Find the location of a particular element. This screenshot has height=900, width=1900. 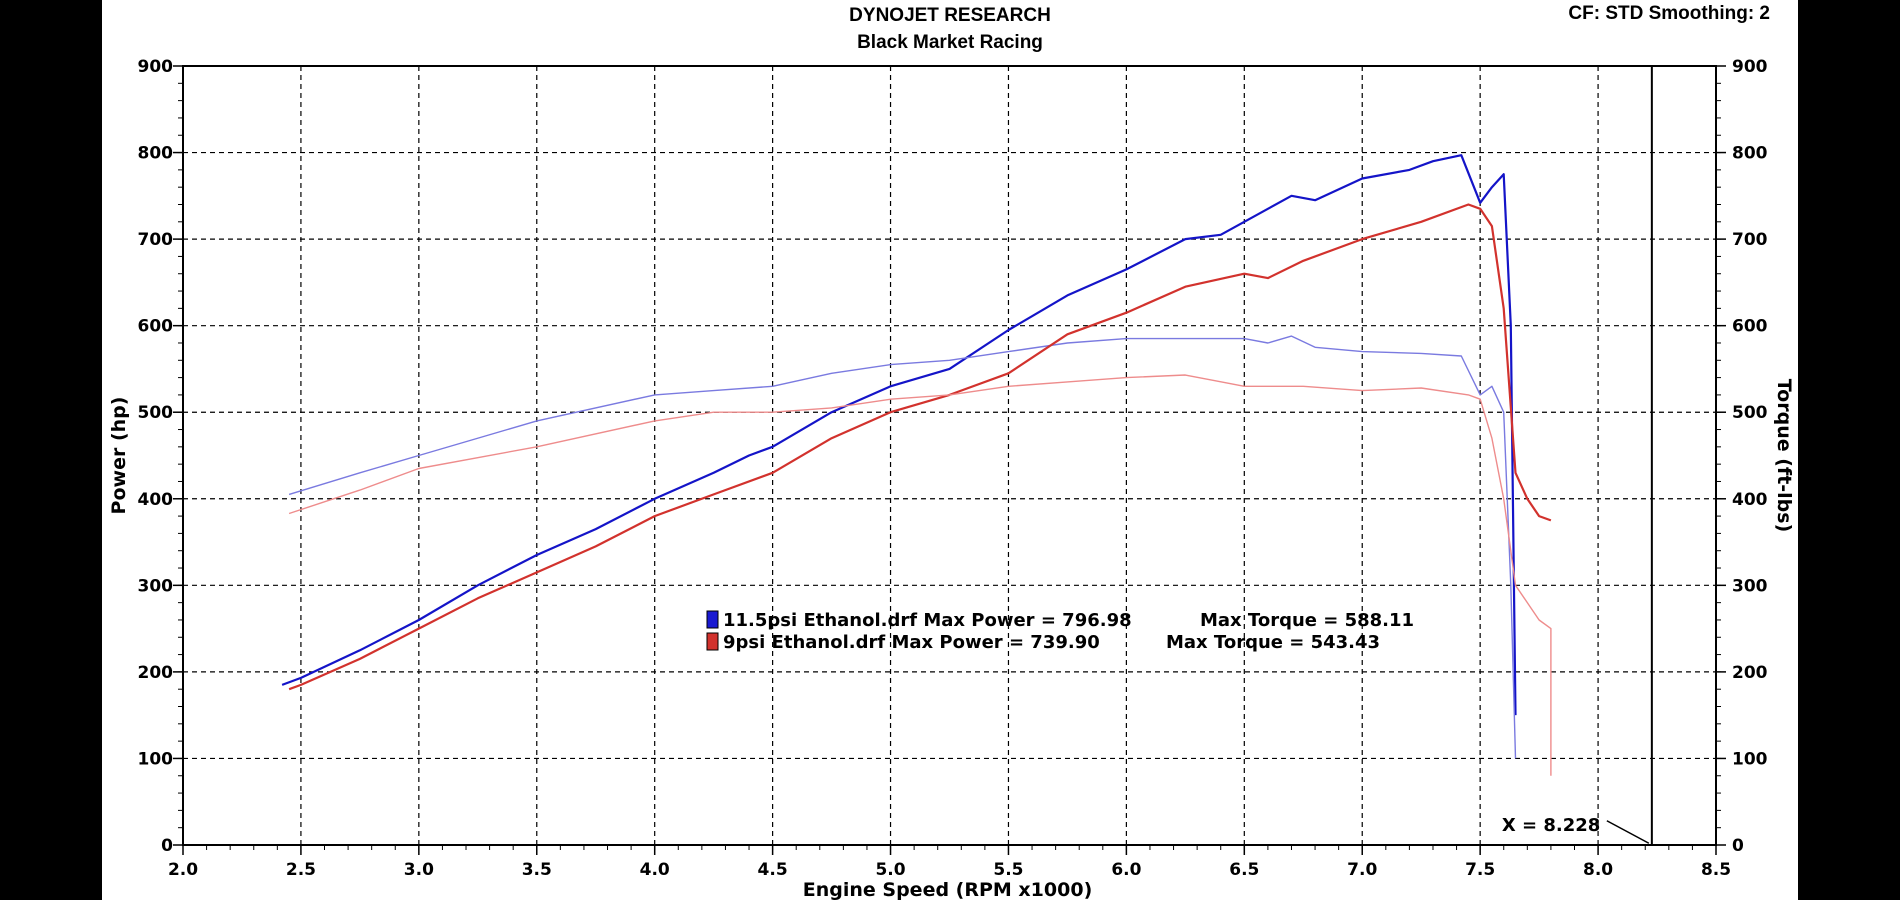

legend-torque-text-0: Max Torque = 588.11 is located at coordinates (1307, 620).